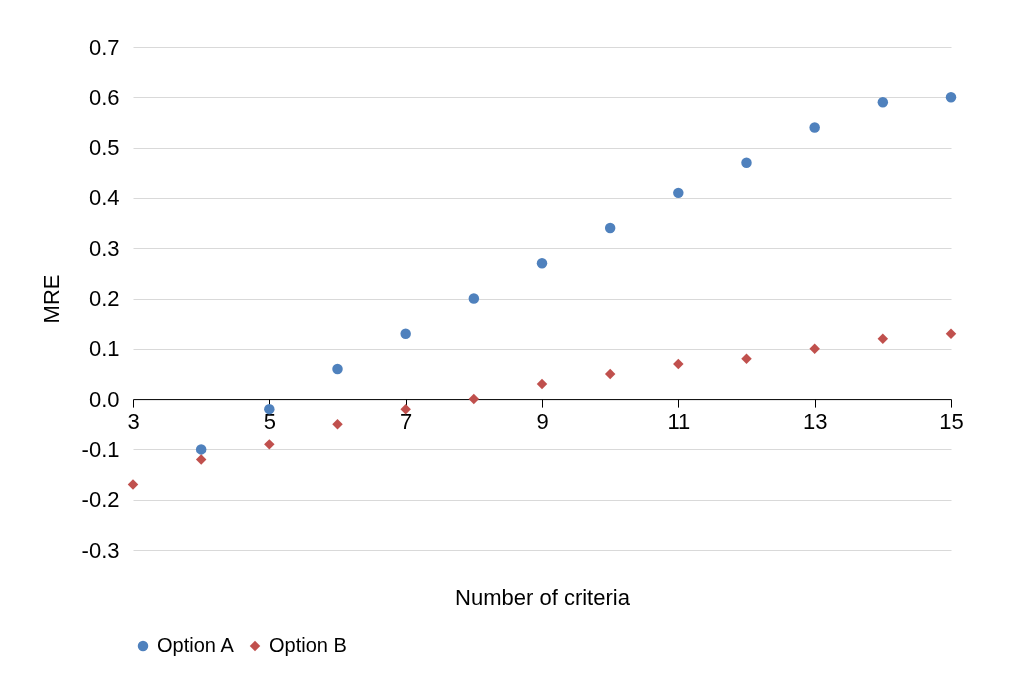  What do you see at coordinates (104, 248) in the screenshot?
I see `y-tick-label: 0.3` at bounding box center [104, 248].